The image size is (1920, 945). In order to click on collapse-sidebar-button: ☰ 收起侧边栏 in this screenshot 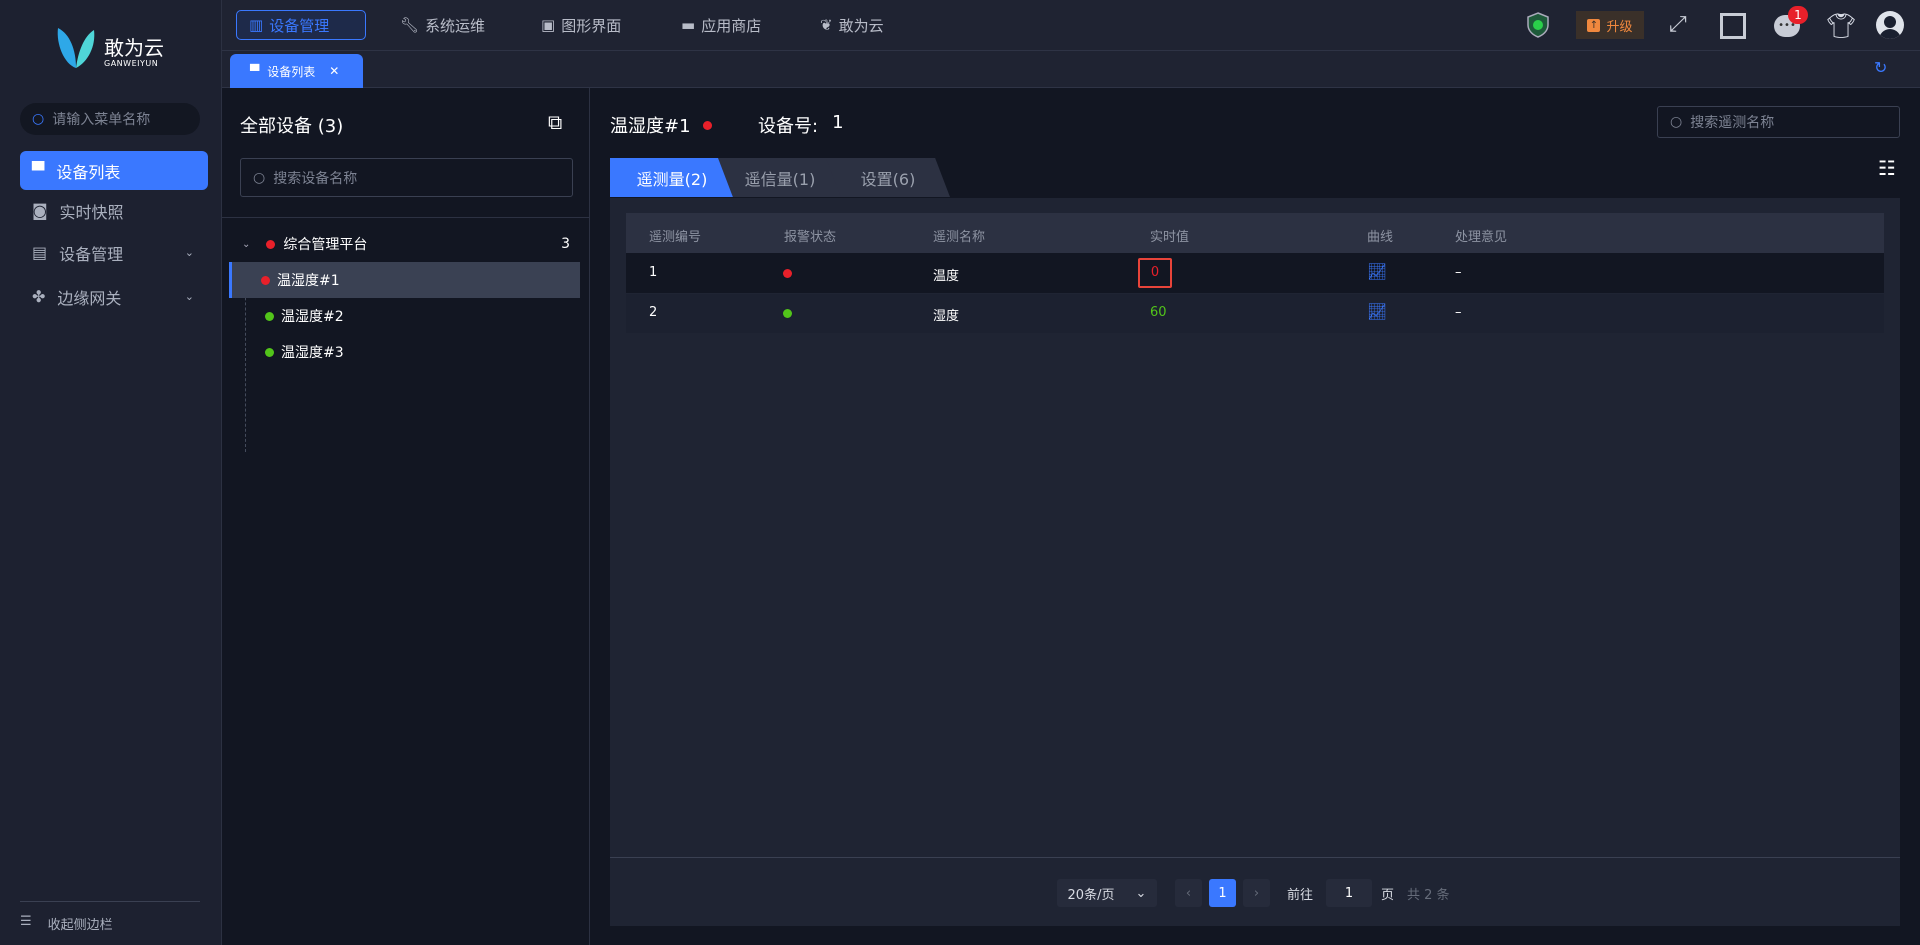, I will do `click(66, 923)`.